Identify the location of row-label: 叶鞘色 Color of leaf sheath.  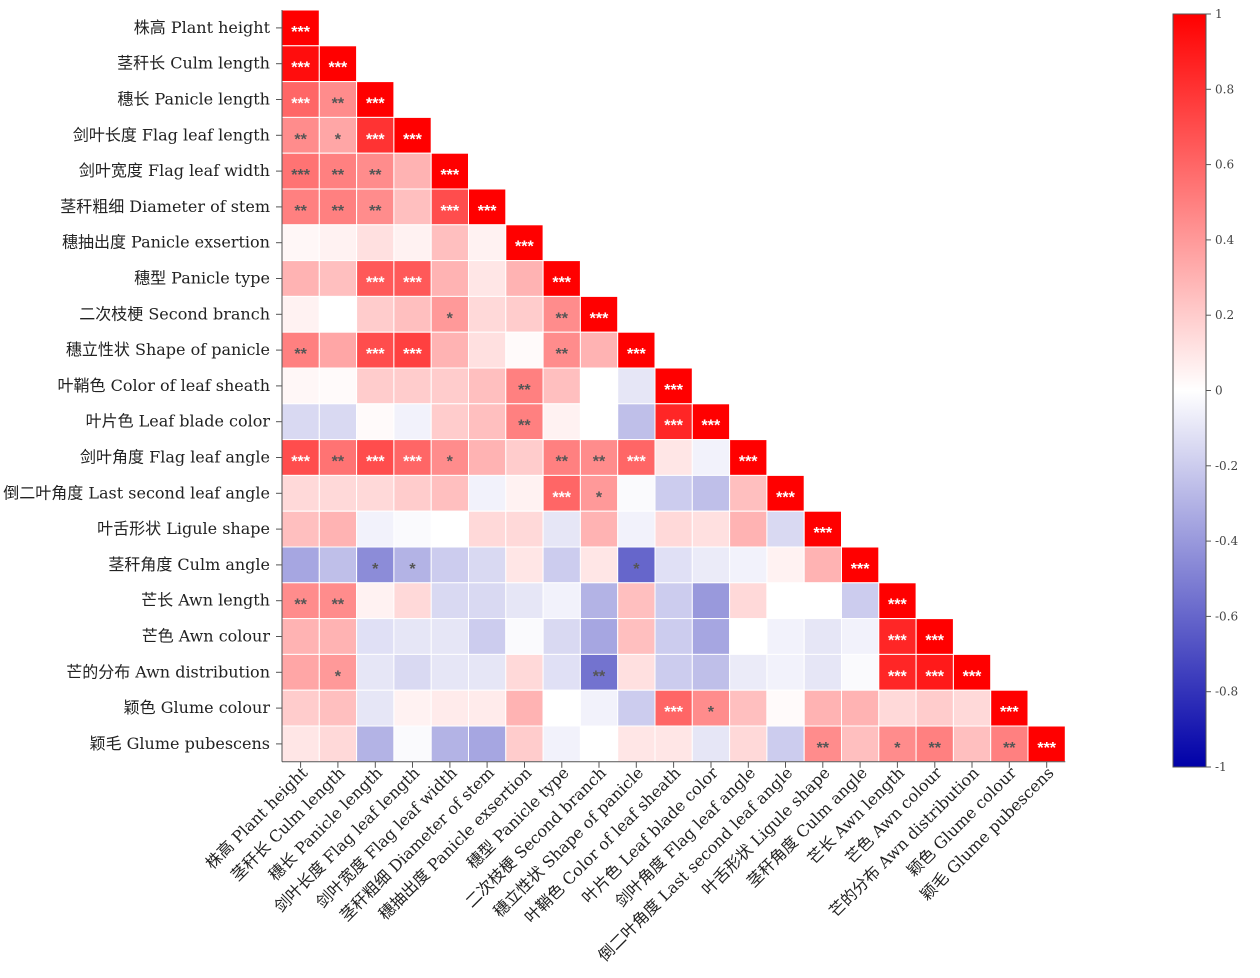
(164, 385).